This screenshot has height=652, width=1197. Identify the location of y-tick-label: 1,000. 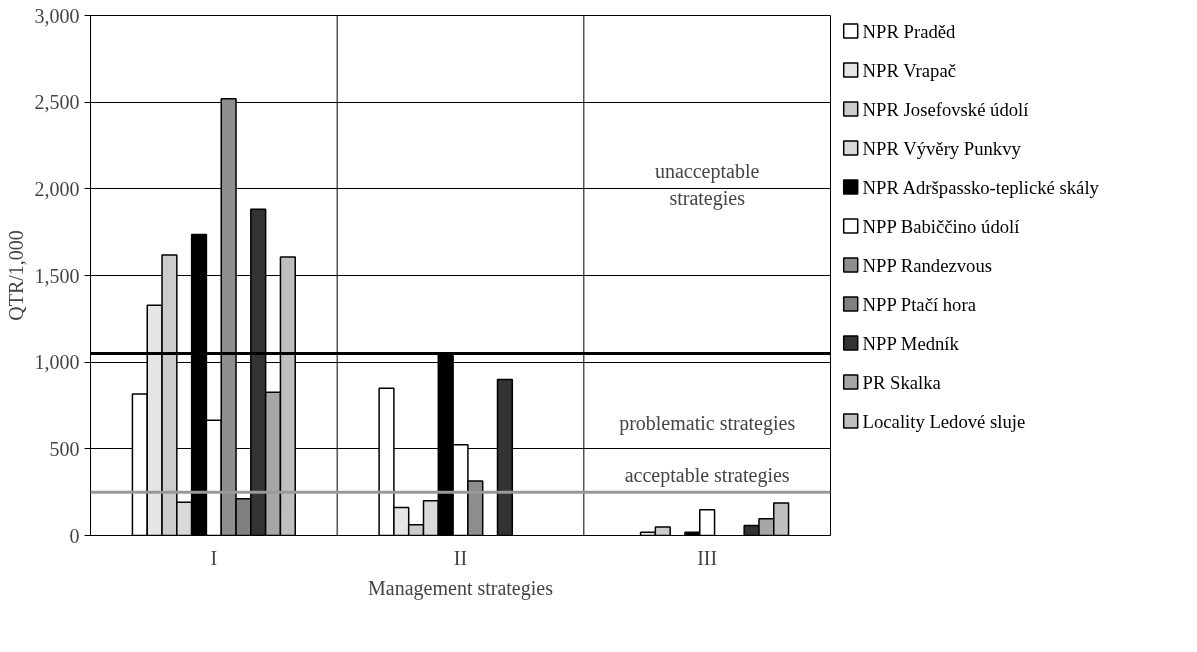
(57, 362).